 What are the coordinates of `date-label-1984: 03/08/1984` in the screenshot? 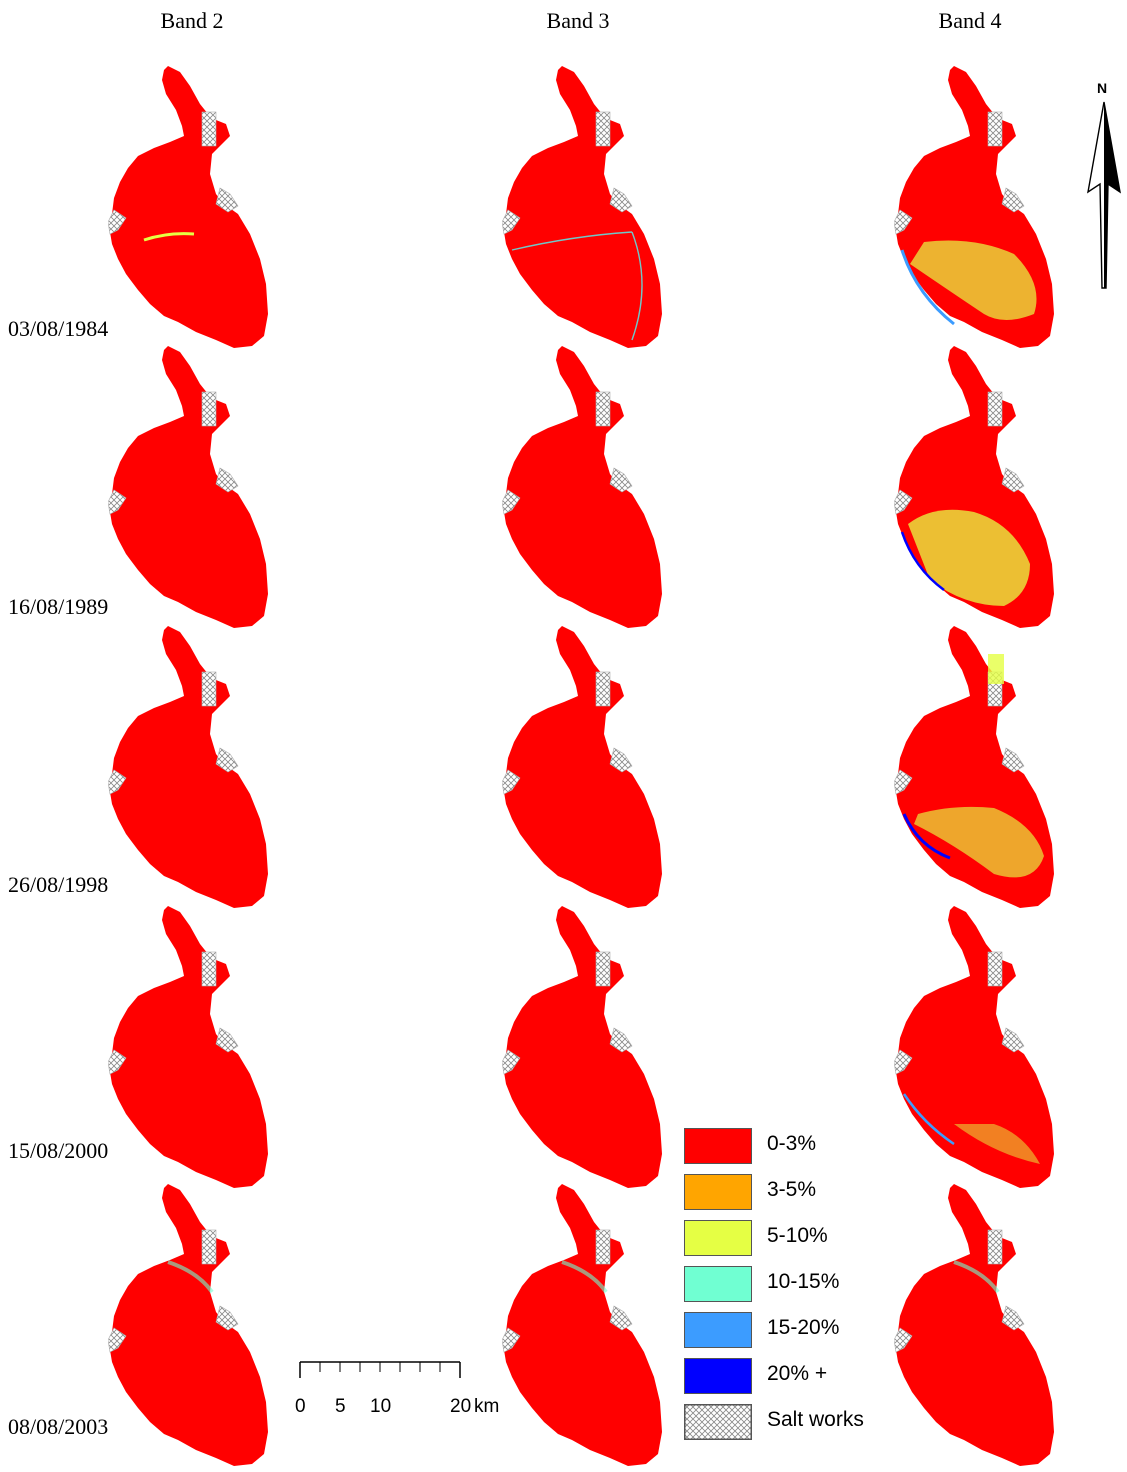 It's located at (58, 328).